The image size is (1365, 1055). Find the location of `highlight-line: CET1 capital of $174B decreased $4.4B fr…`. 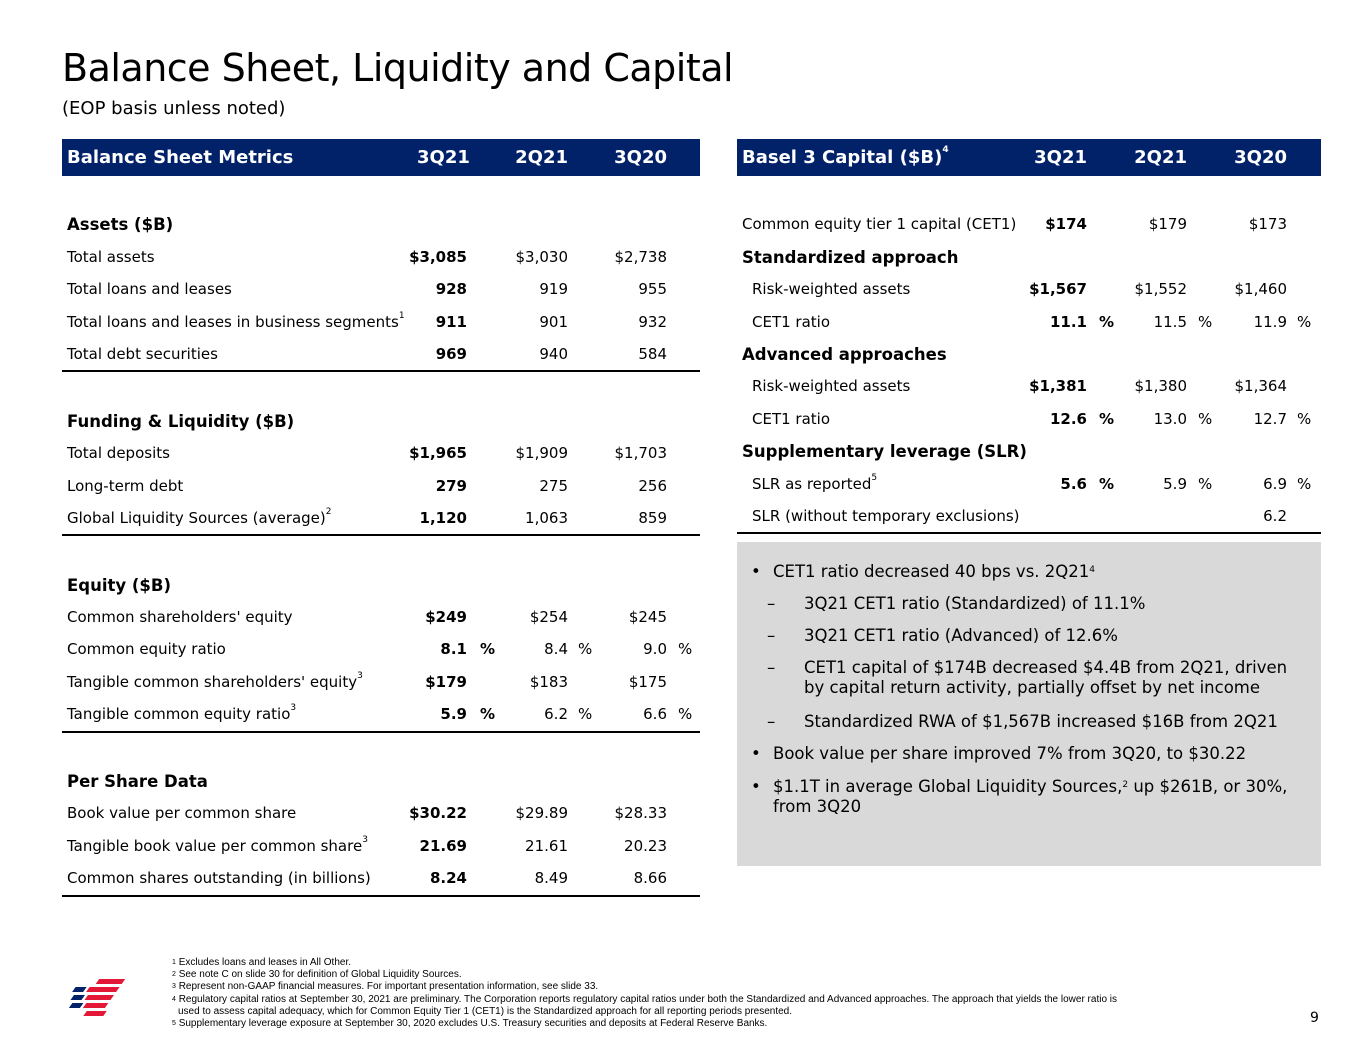

highlight-line: CET1 capital of $174B decreased $4.4B fr… is located at coordinates (1045, 668).